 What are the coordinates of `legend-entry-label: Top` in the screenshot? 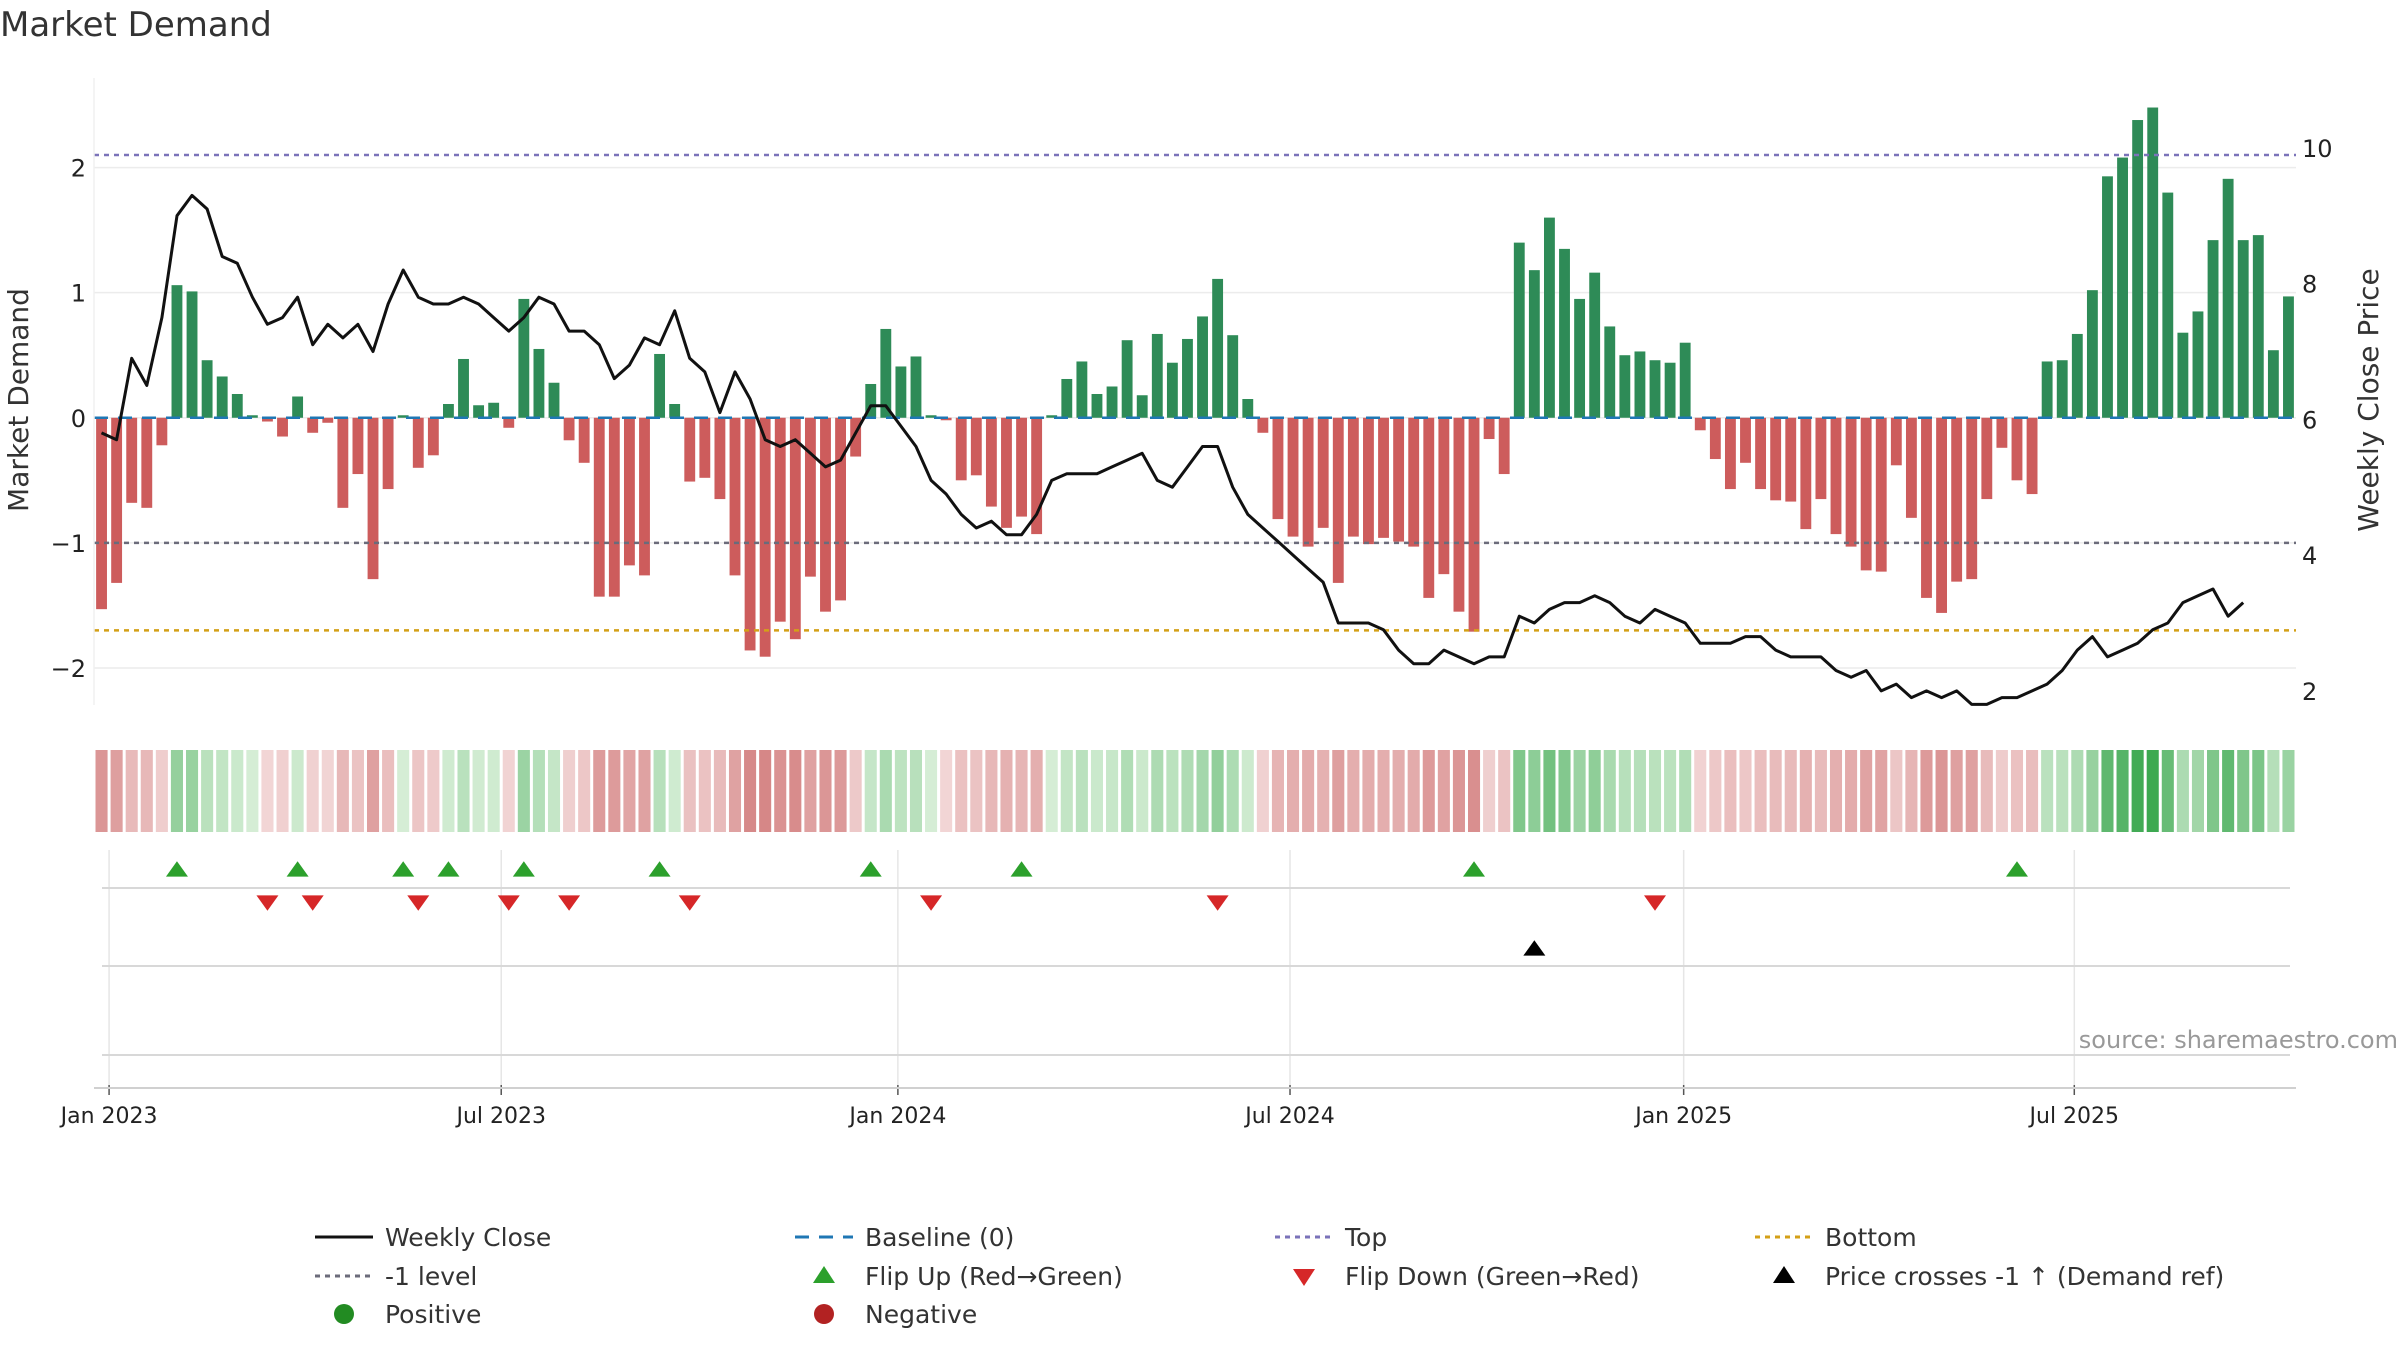 It's located at (1365, 1237).